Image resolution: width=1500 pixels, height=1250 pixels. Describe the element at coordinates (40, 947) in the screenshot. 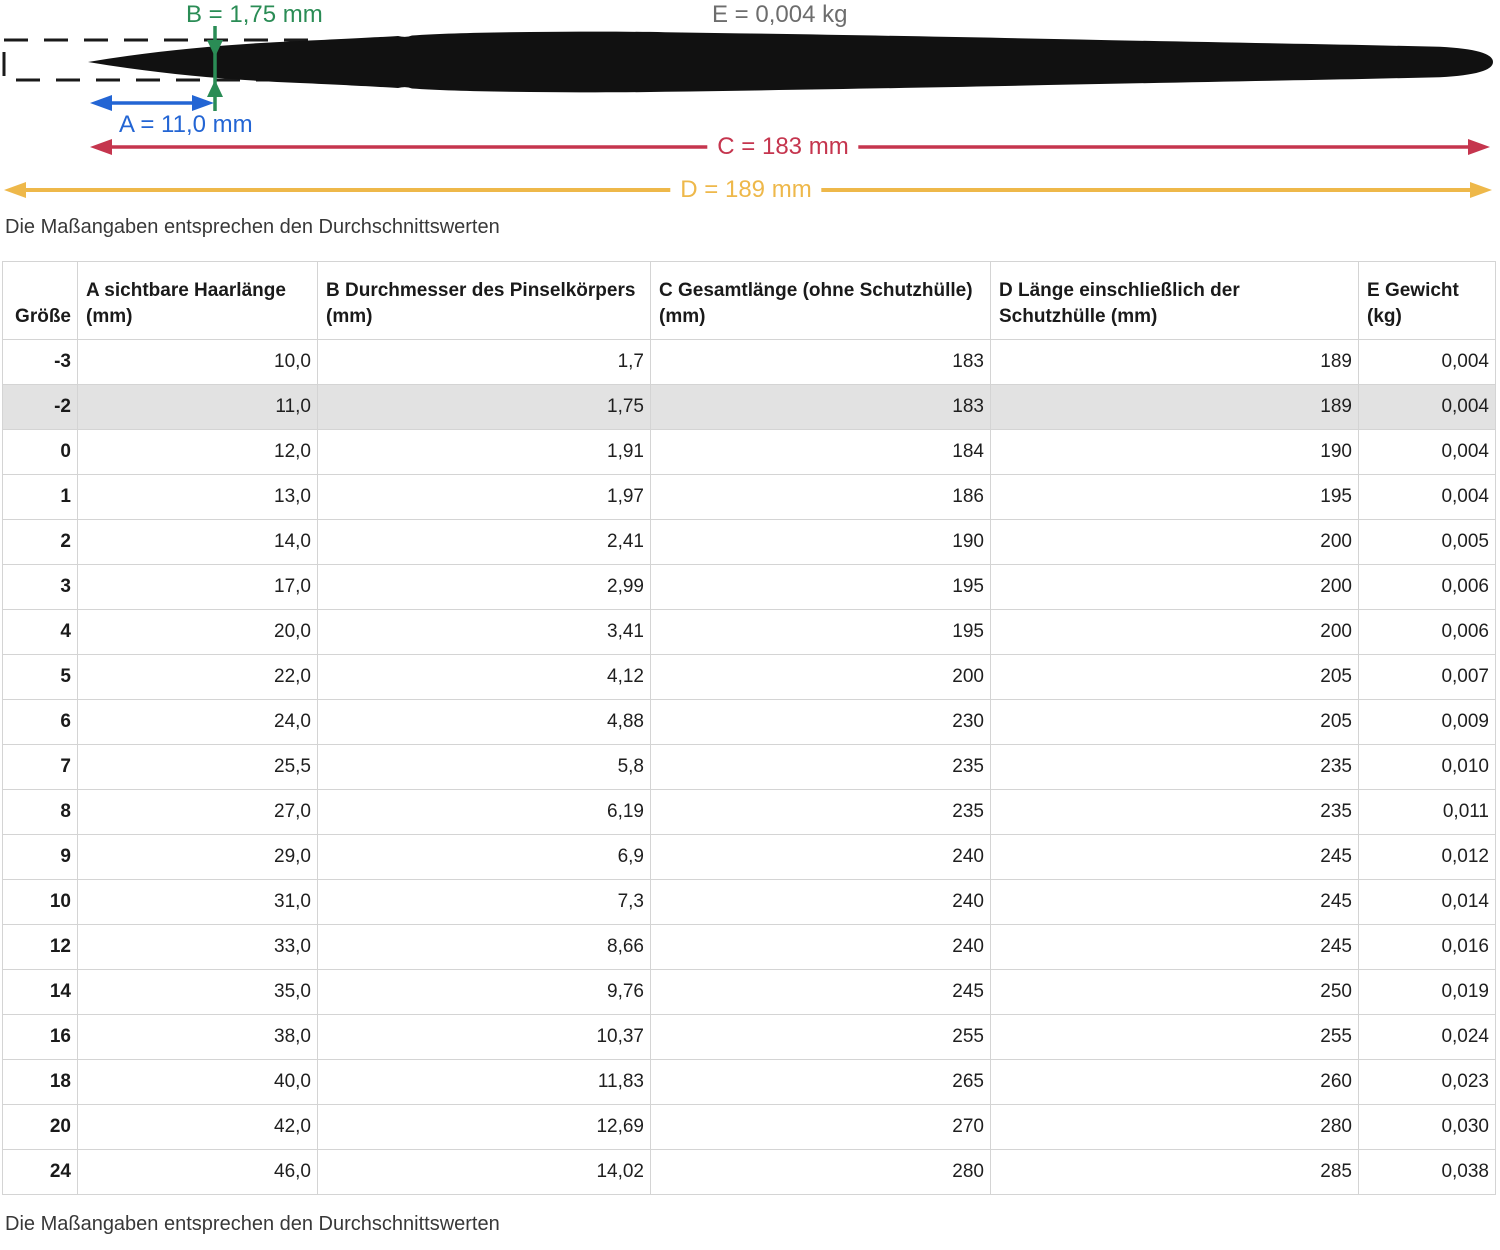

I see `row-size-label: 12` at that location.